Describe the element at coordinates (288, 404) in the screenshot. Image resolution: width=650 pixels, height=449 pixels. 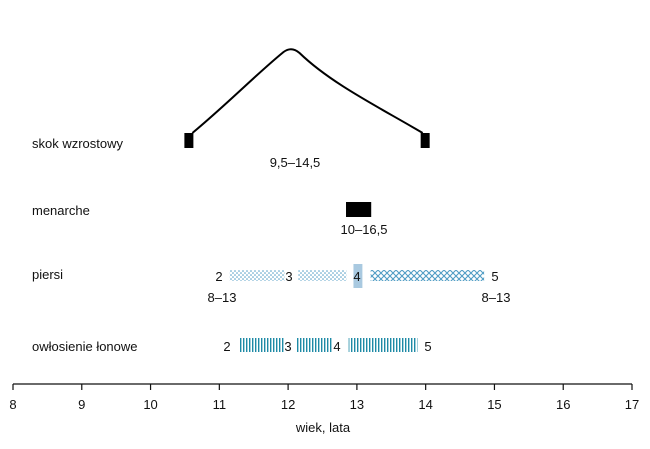
I see `x-tick-label-12: 12` at that location.